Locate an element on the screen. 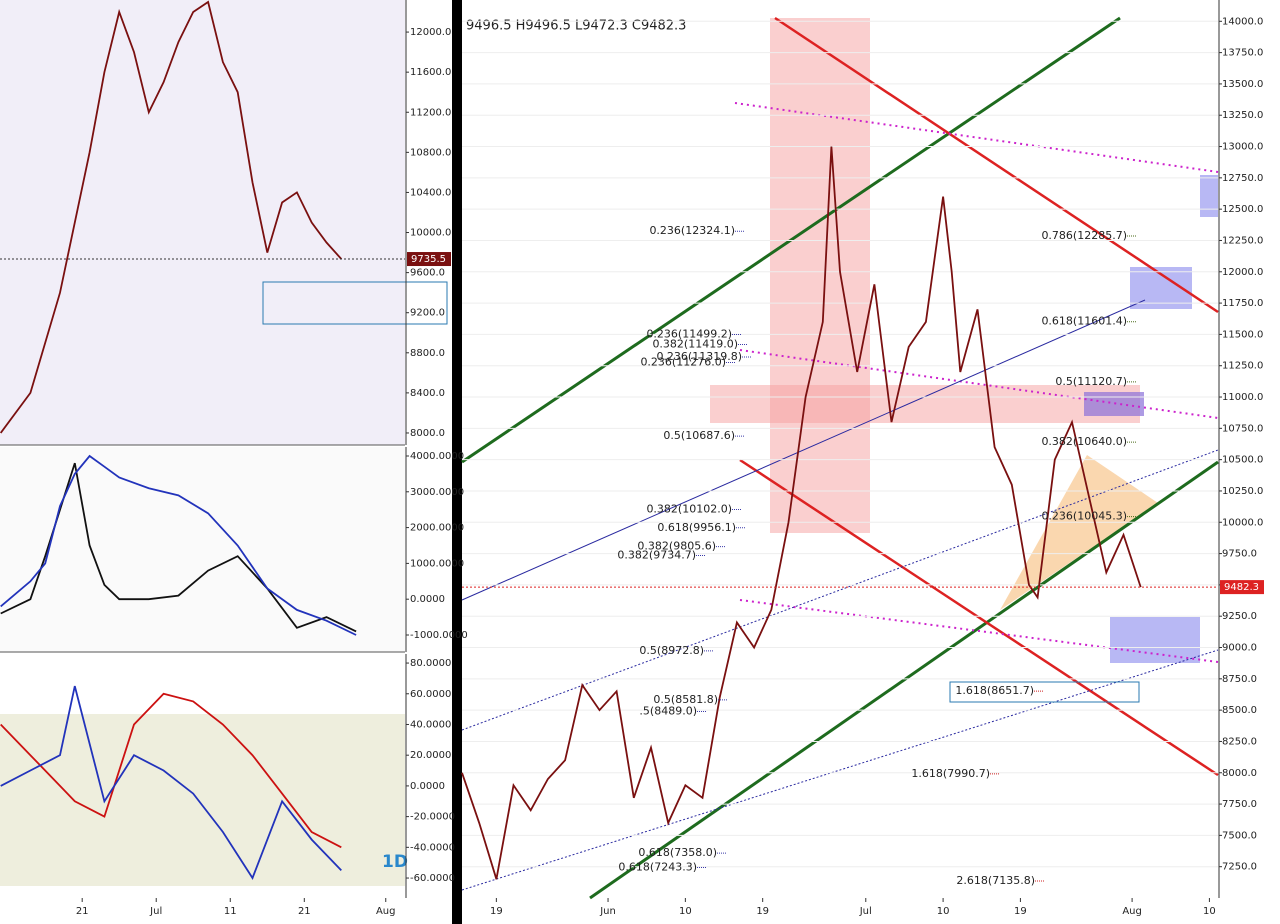  fib-label: 0.618(9956.1) is located at coordinates (696, 527).